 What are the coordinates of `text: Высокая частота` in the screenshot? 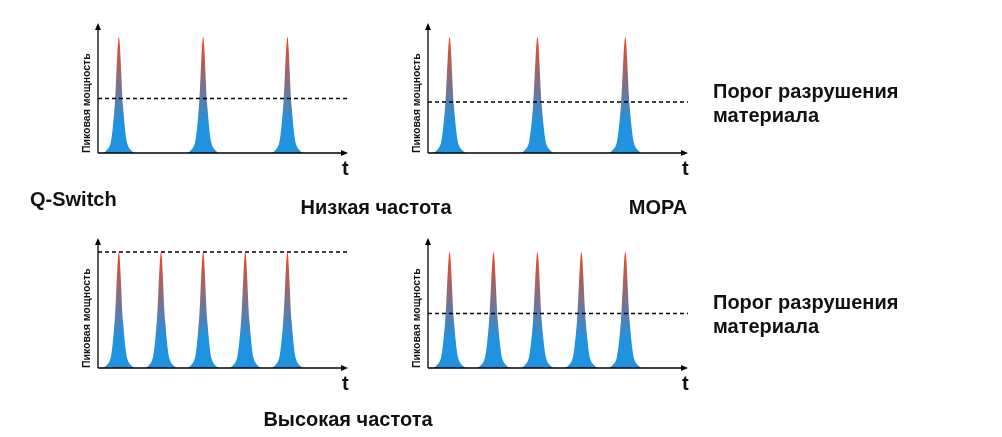 It's located at (348, 419).